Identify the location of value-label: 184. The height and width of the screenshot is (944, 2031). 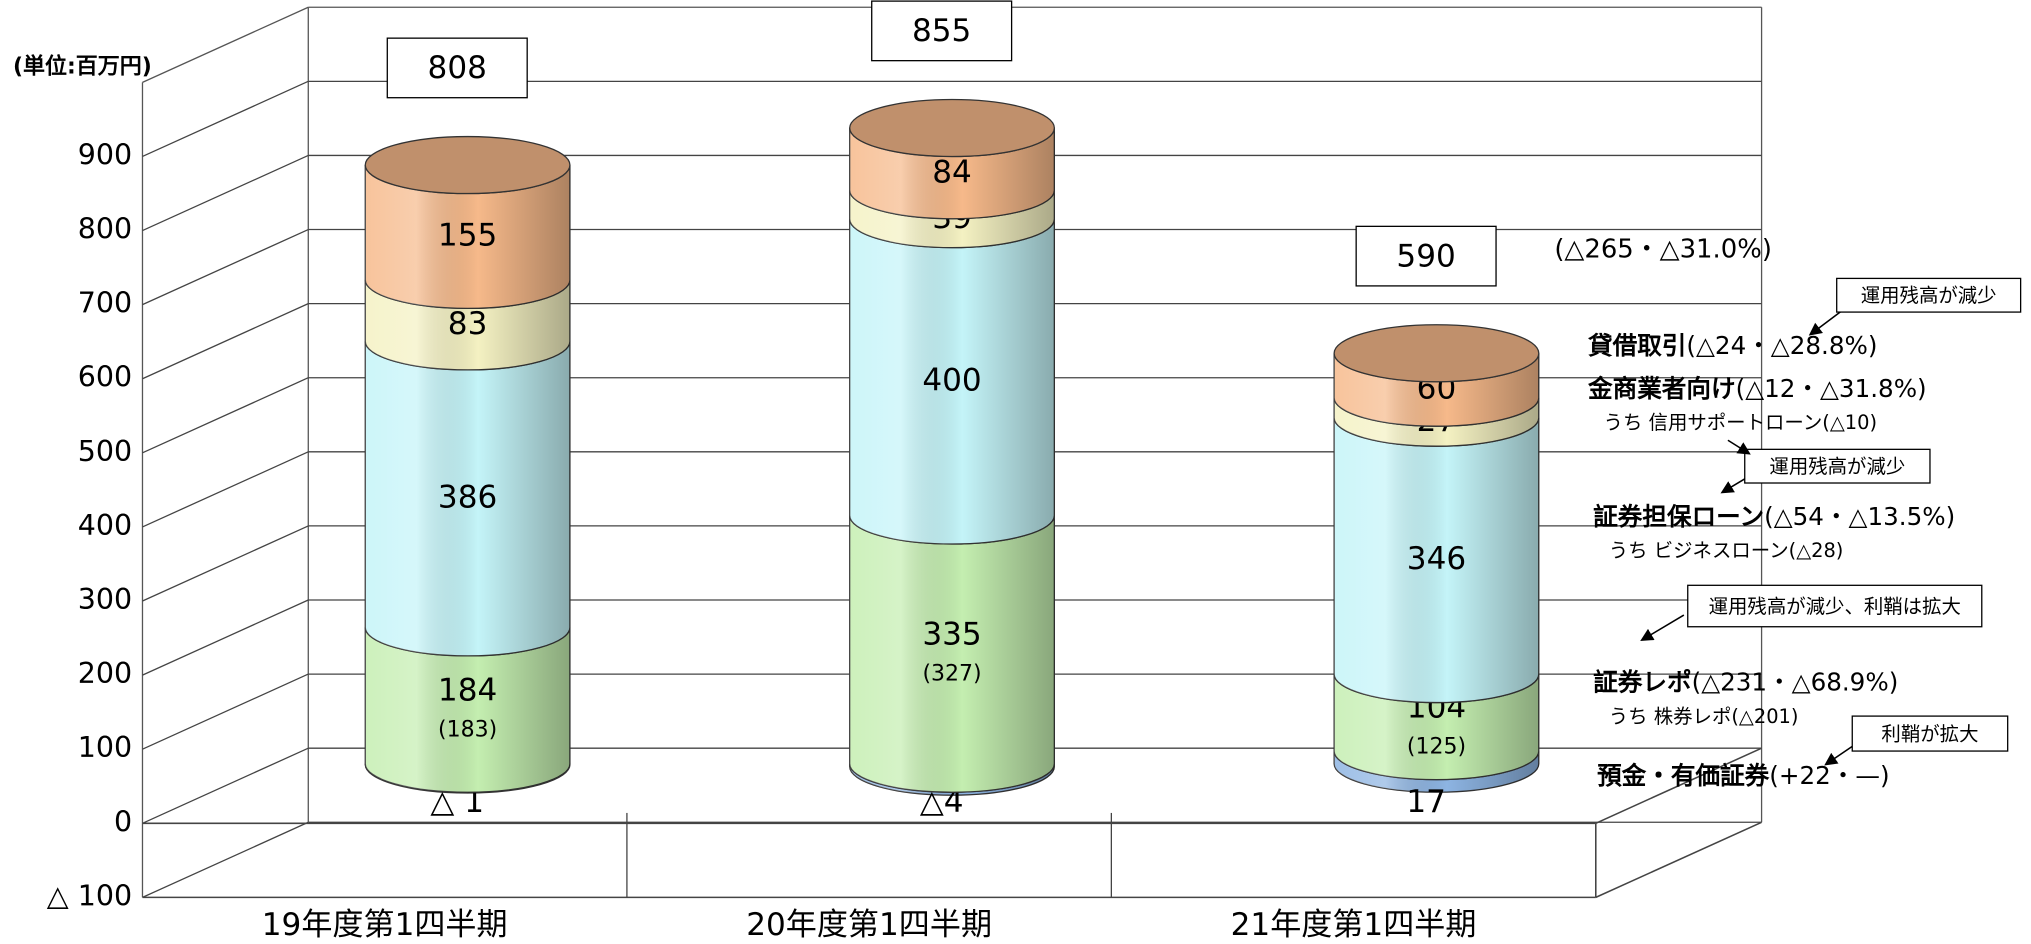
(467, 691).